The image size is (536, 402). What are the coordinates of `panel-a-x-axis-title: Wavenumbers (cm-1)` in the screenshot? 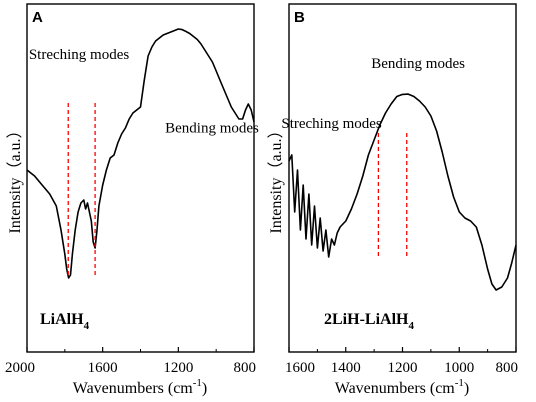 It's located at (140, 387).